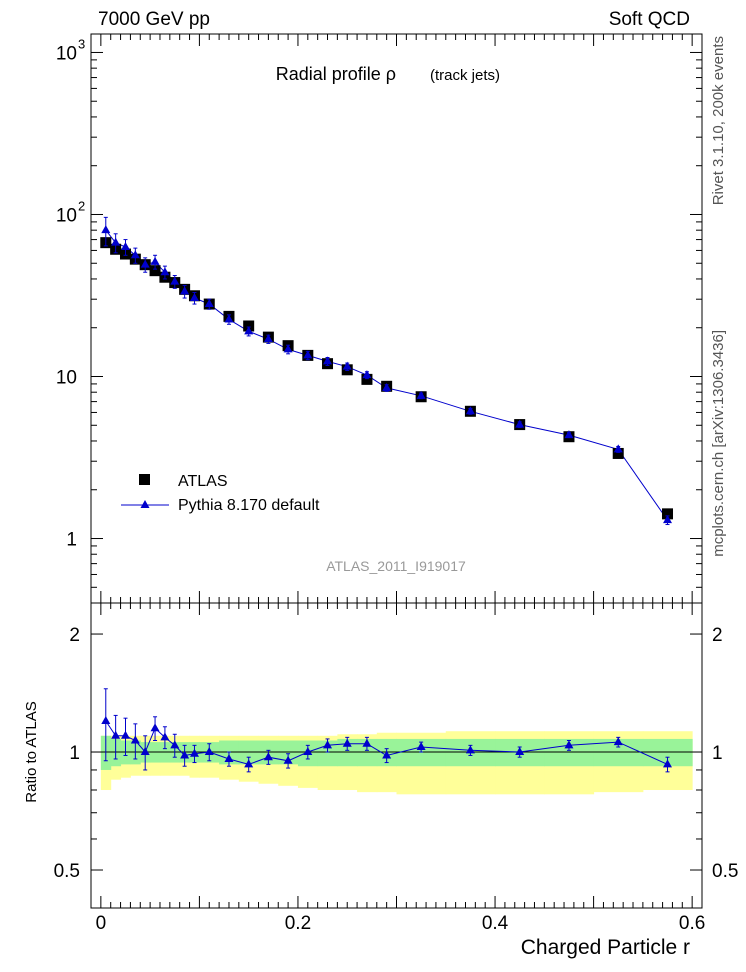 This screenshot has width=746, height=972. Describe the element at coordinates (74, 635) in the screenshot. I see `ratio-y-tick-label-left: 2` at that location.